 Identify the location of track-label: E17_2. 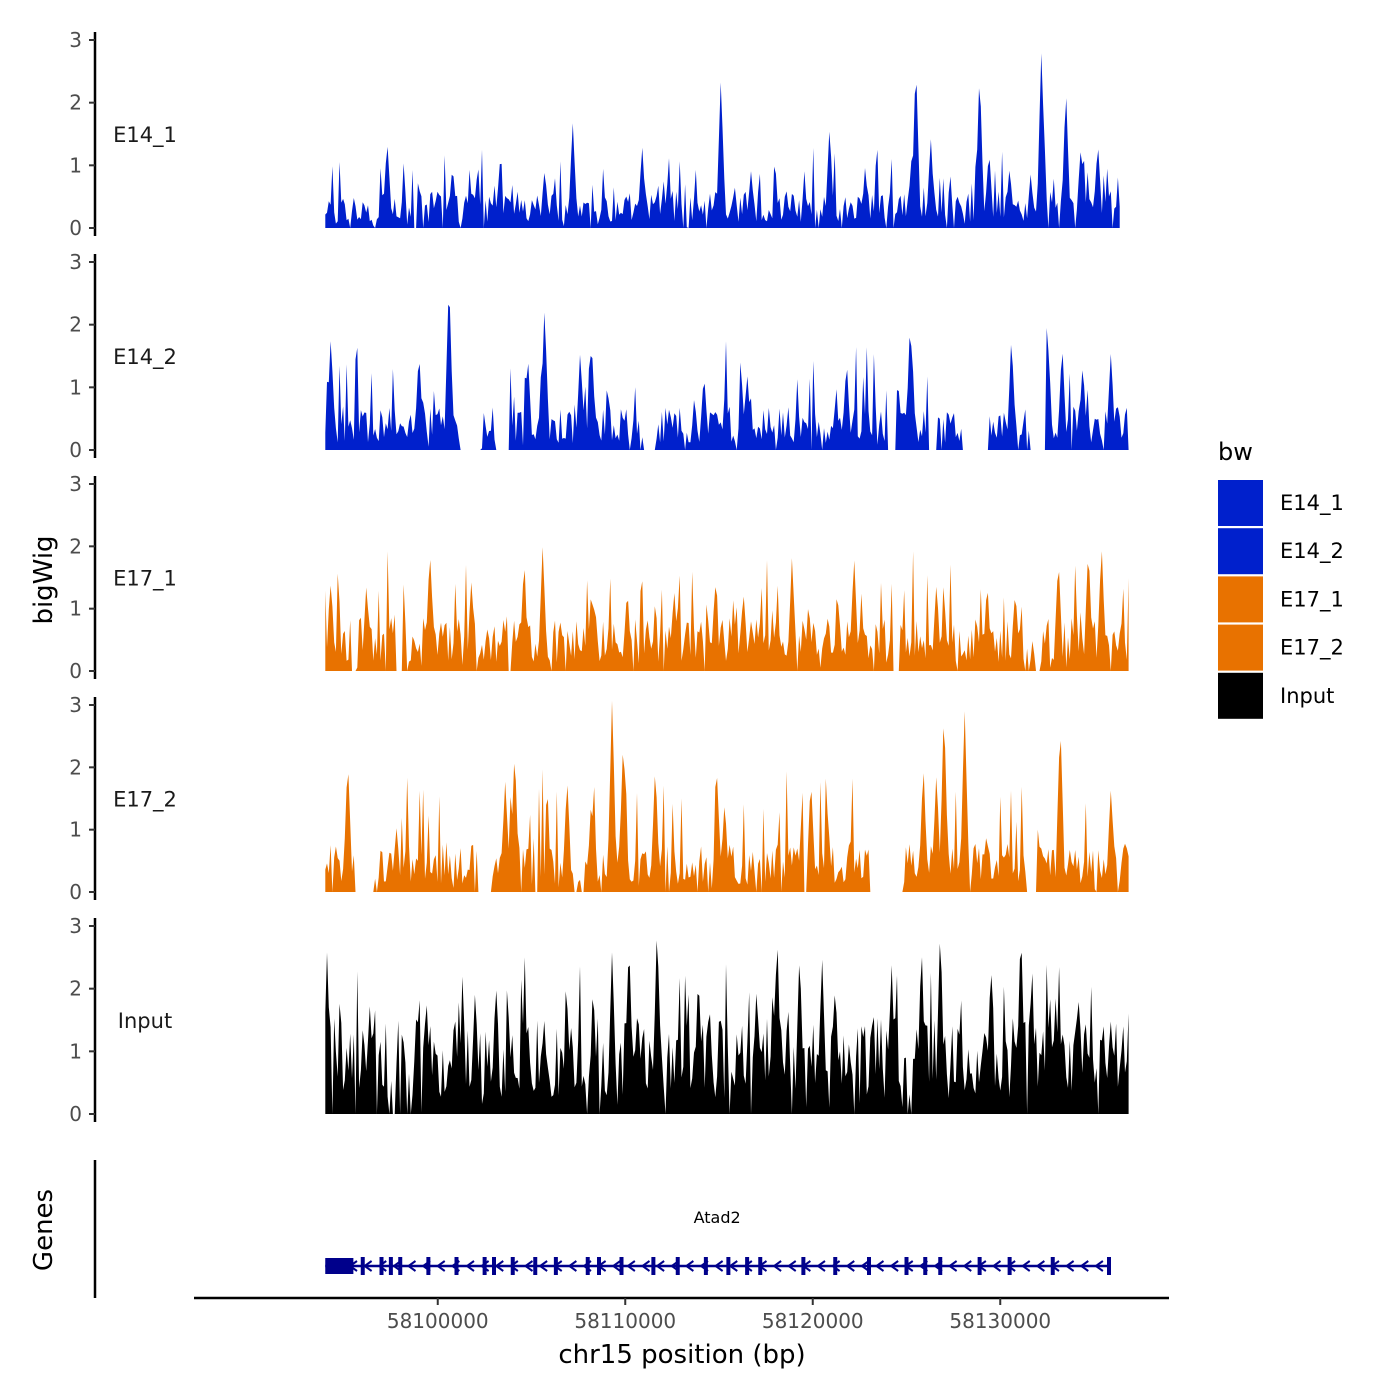
(145, 800).